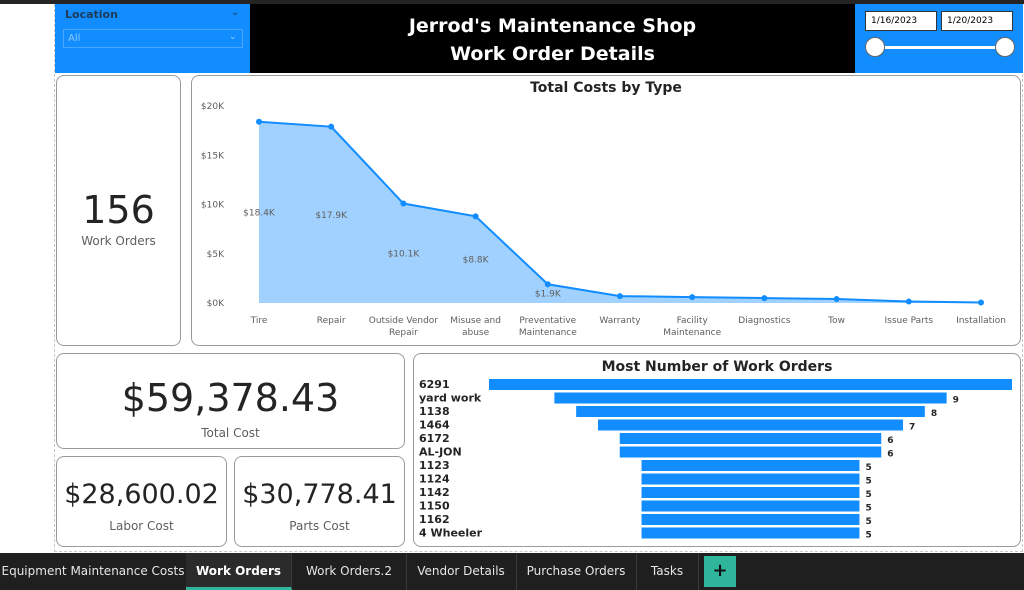 This screenshot has width=1024, height=590. Describe the element at coordinates (331, 216) in the screenshot. I see `data-label: $17.9K` at that location.